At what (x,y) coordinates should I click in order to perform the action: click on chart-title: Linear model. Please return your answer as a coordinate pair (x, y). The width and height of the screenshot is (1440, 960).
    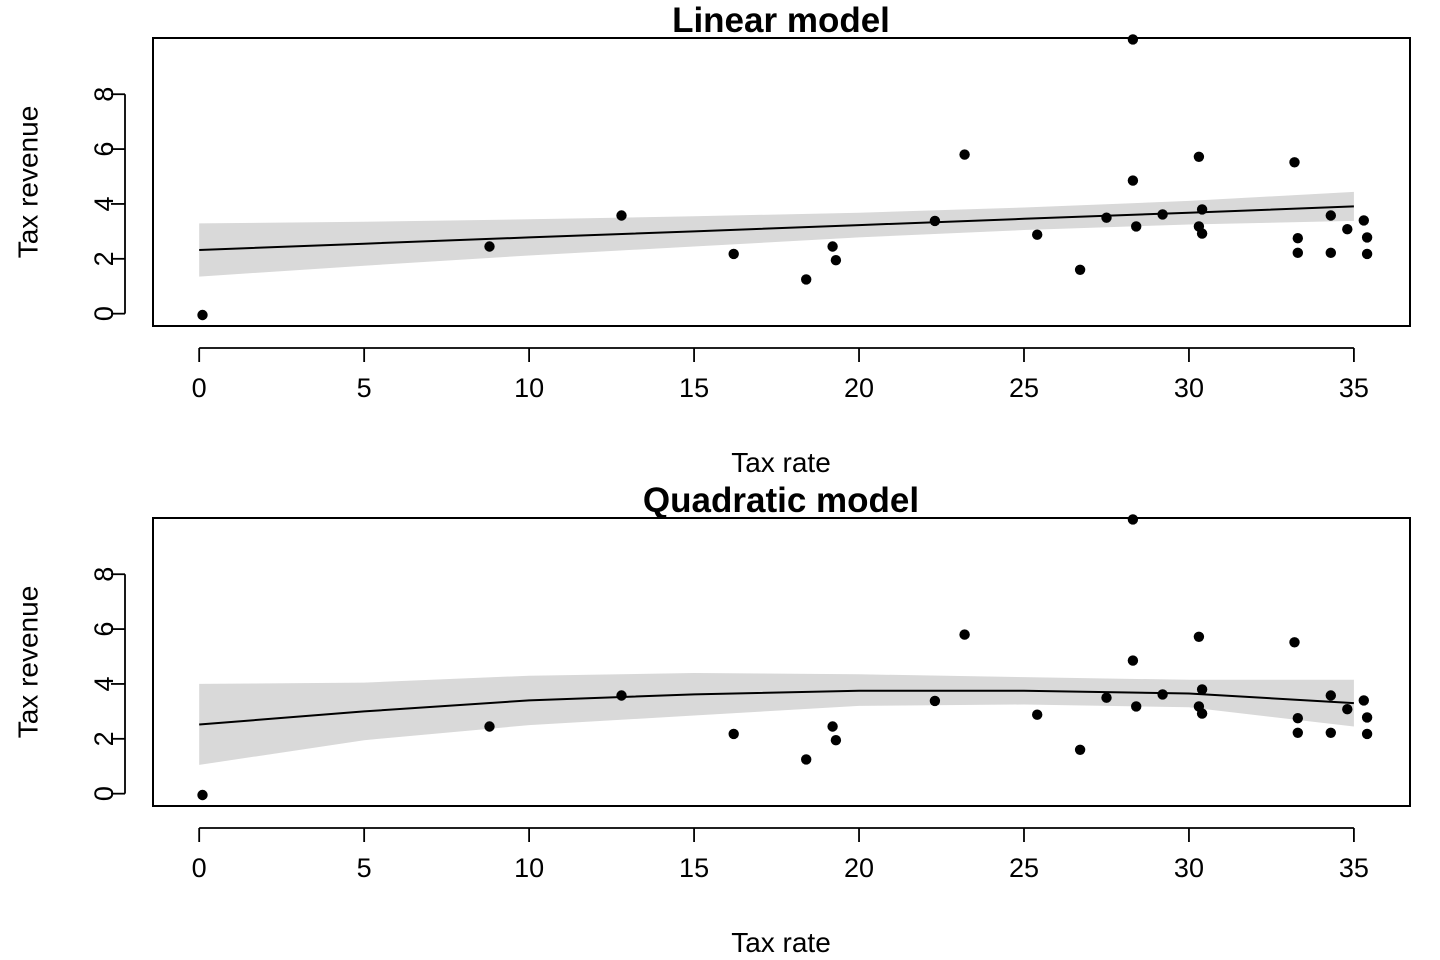
    Looking at the image, I should click on (781, 20).